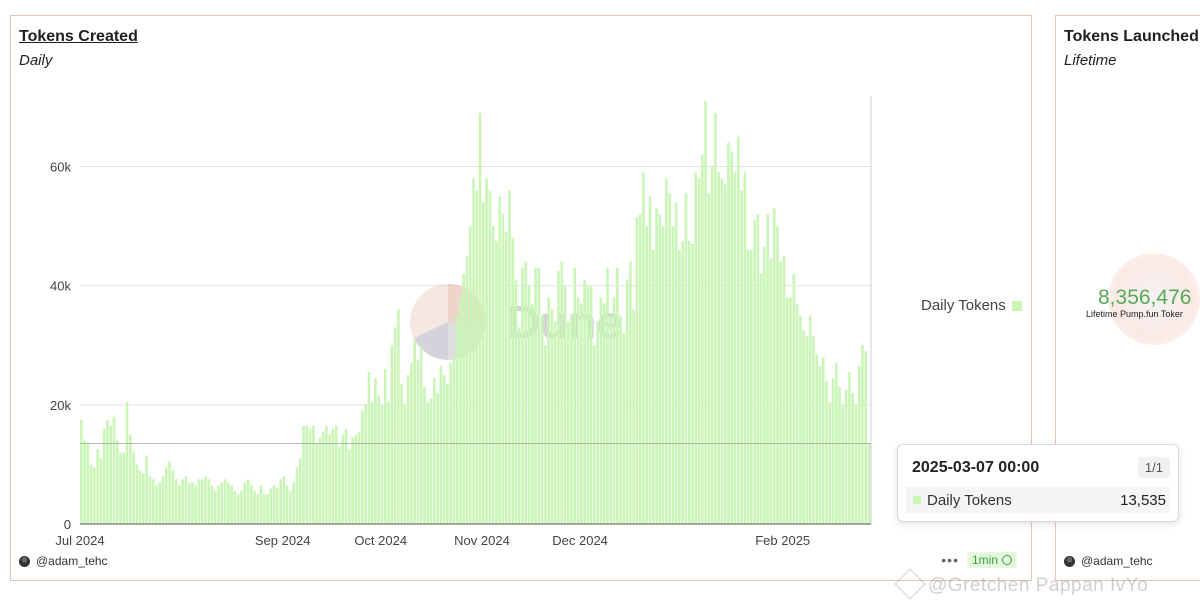  What do you see at coordinates (1134, 314) in the screenshot?
I see `lifetime-tokens-label: Lifetime Pump.fun Toker` at bounding box center [1134, 314].